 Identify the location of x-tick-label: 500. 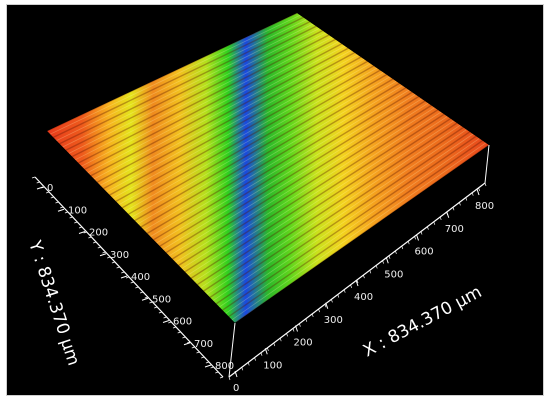
(393, 274).